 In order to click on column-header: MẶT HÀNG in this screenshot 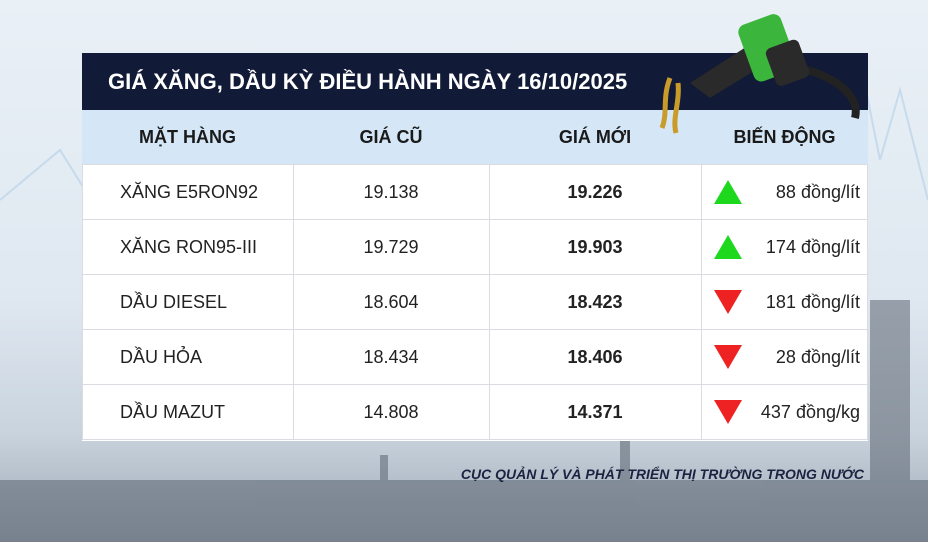, I will do `click(187, 137)`.